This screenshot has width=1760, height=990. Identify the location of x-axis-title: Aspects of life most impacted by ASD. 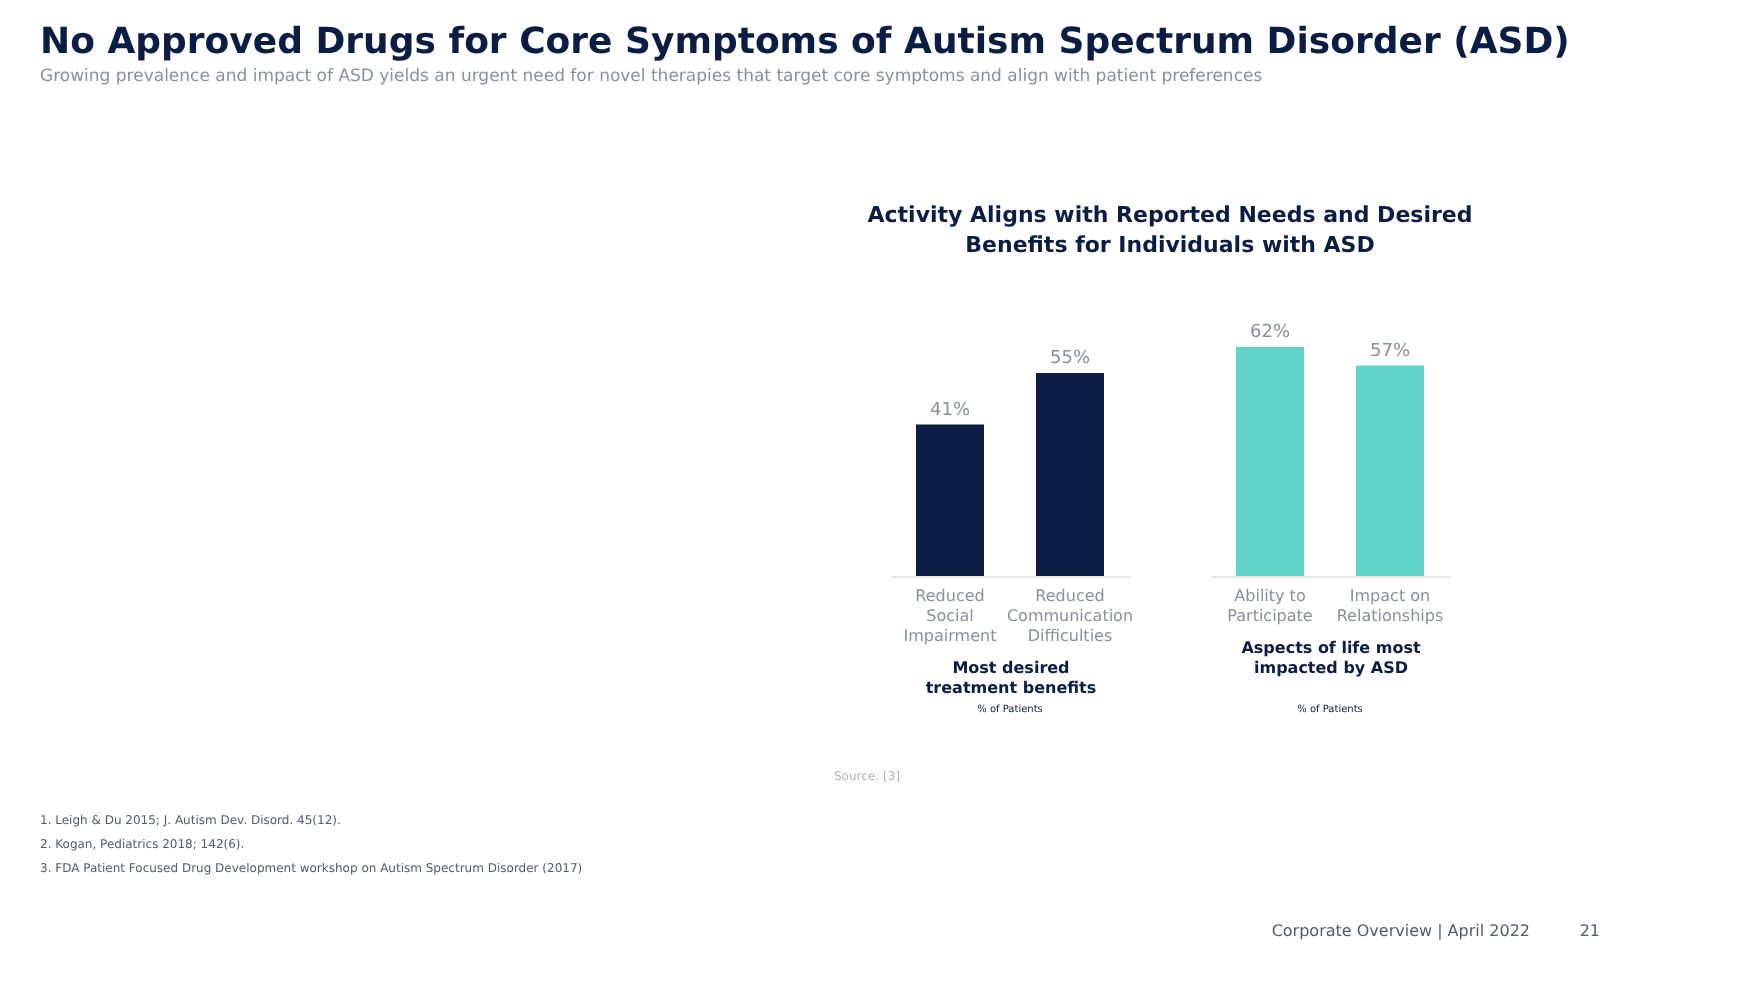
(1331, 658).